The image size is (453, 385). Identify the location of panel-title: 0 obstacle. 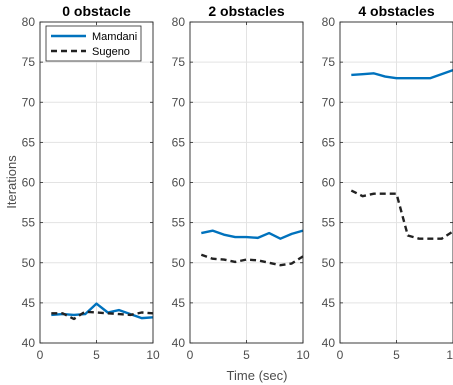
(96, 11).